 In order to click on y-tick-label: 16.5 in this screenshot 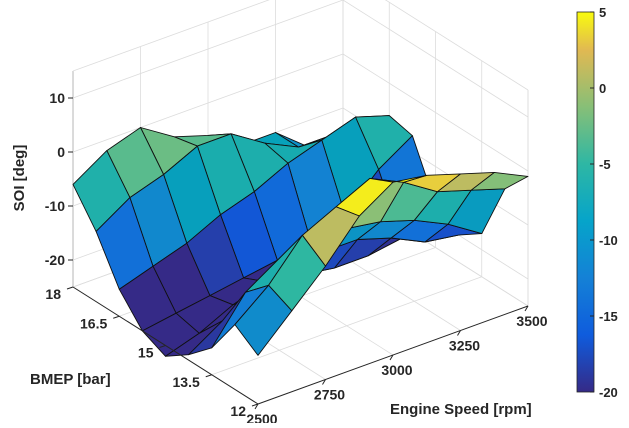, I will do `click(93, 323)`.